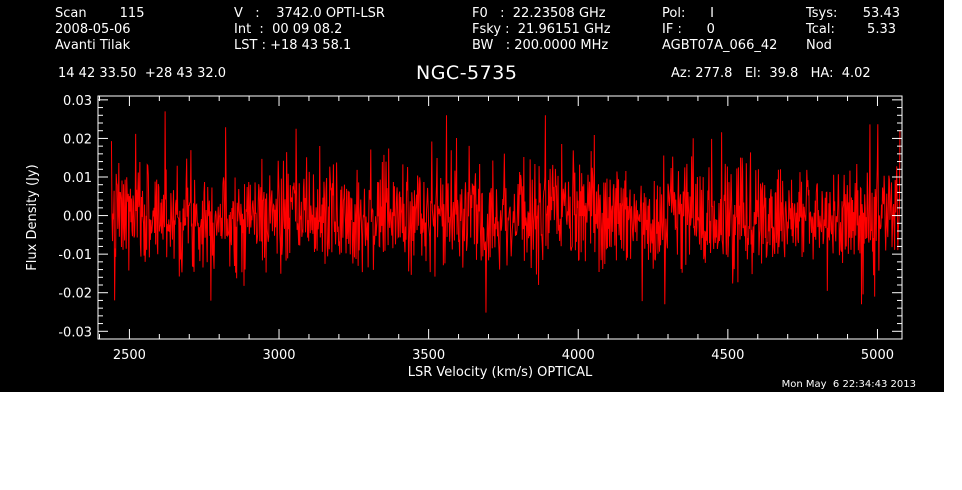 The height and width of the screenshot is (490, 962). Describe the element at coordinates (822, 13) in the screenshot. I see `tsys-label: Tsys:` at that location.